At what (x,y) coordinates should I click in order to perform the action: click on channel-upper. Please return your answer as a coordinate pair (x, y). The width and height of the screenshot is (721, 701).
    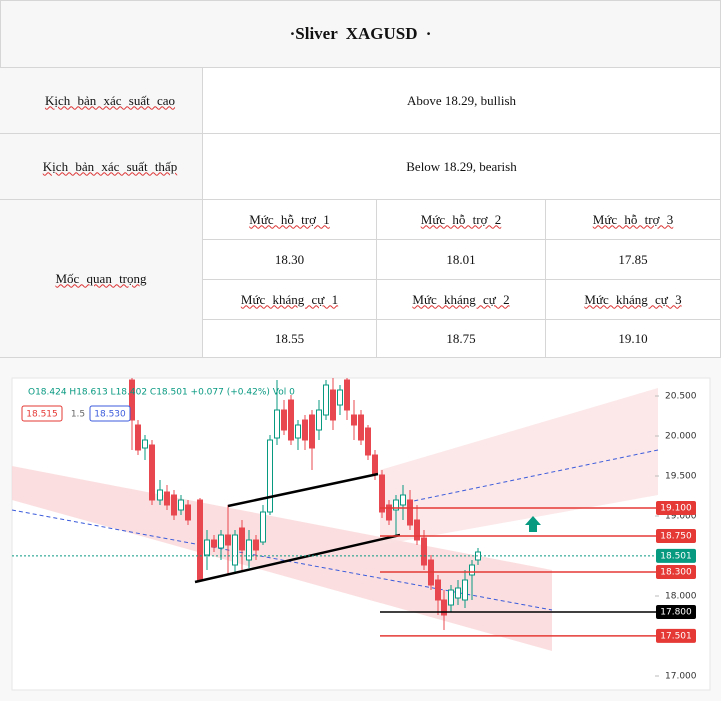
    Looking at the image, I should click on (519, 466).